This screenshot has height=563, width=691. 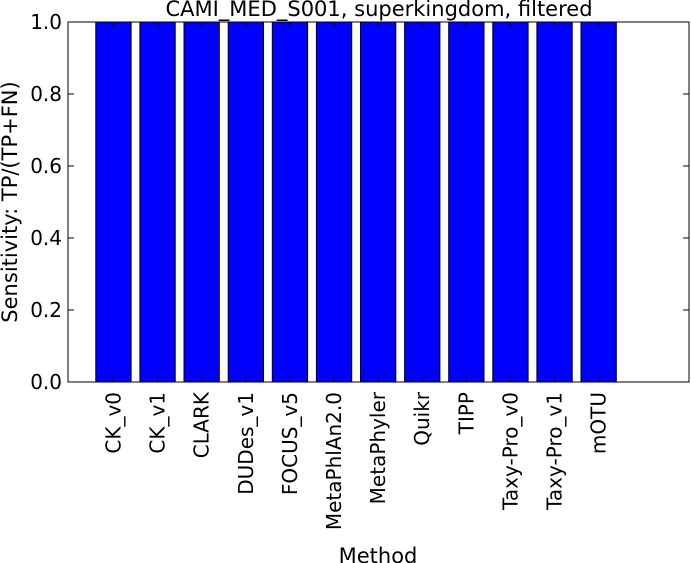 What do you see at coordinates (599, 423) in the screenshot?
I see `x-tick-label: mOTU` at bounding box center [599, 423].